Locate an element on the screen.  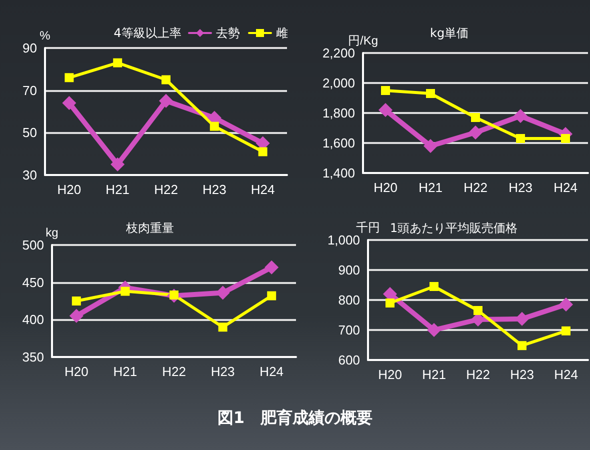
y-tick-label: 1,600 is located at coordinates (338, 143).